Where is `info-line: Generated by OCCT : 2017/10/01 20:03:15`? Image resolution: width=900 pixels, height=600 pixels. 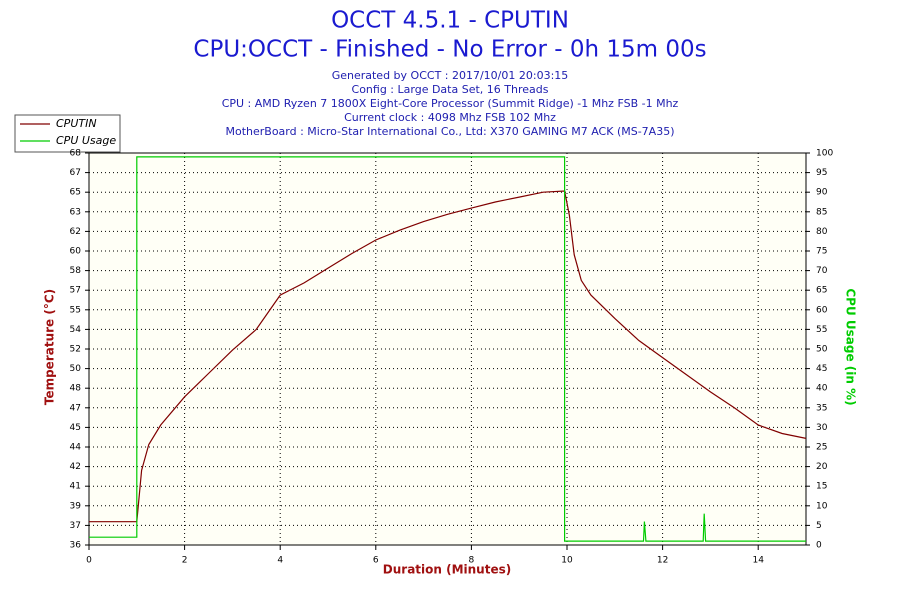
info-line: Generated by OCCT : 2017/10/01 20:03:15 is located at coordinates (450, 75).